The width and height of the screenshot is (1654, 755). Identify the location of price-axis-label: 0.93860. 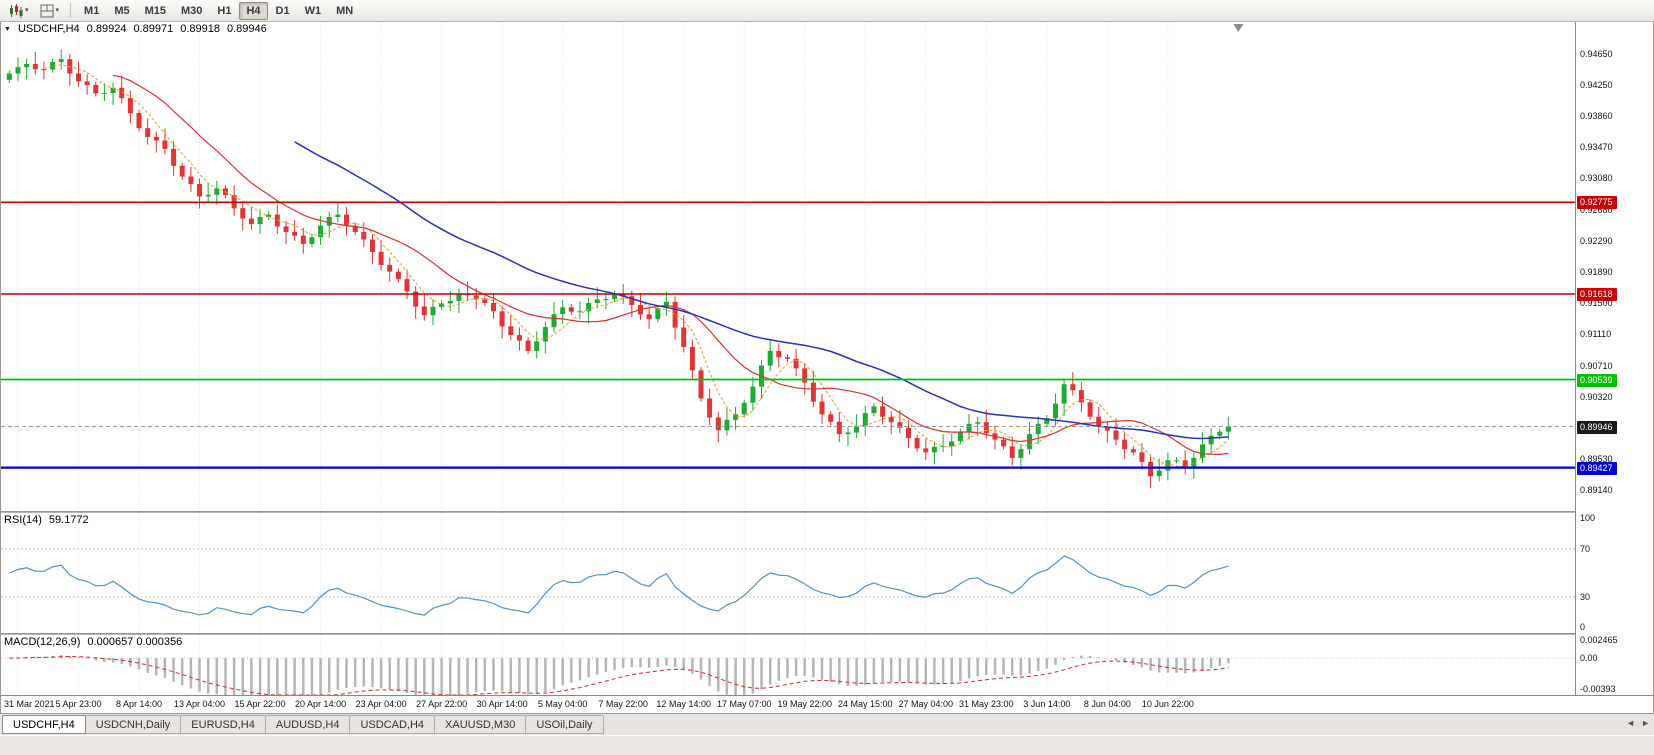
(1596, 116).